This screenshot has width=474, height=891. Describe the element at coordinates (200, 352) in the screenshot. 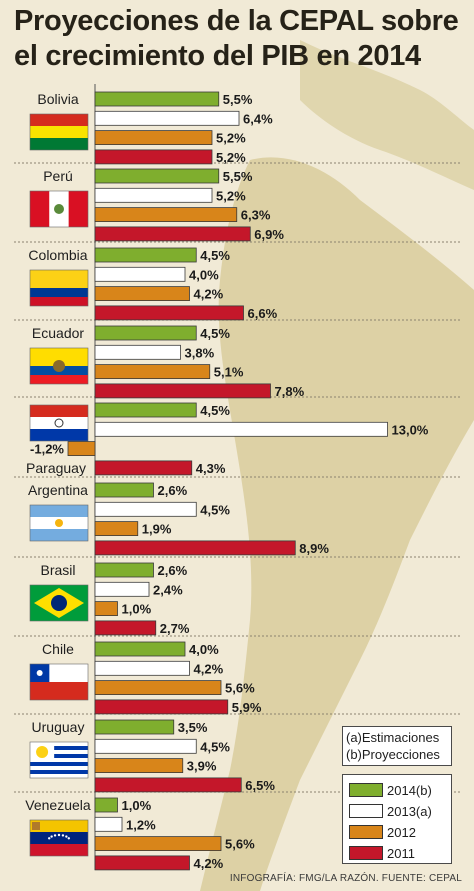

I see `data-label: 3,8%` at that location.